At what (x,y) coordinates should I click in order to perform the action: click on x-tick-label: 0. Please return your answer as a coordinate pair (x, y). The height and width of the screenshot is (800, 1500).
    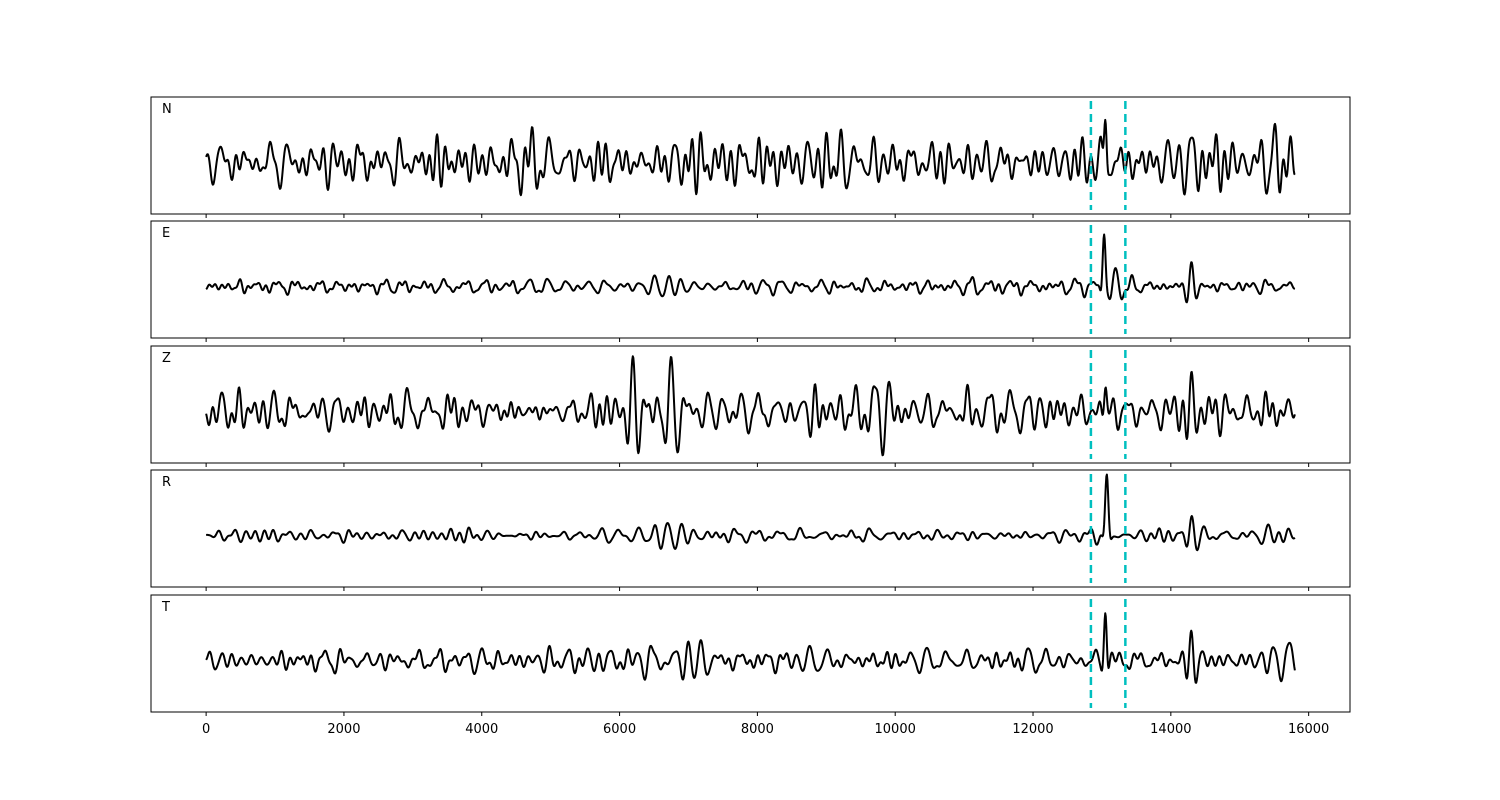
    Looking at the image, I should click on (206, 729).